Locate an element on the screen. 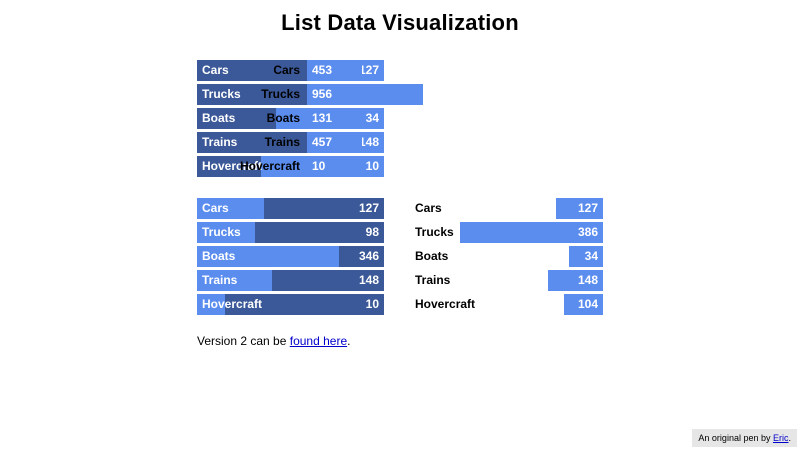  bar-track is located at coordinates (290, 304).